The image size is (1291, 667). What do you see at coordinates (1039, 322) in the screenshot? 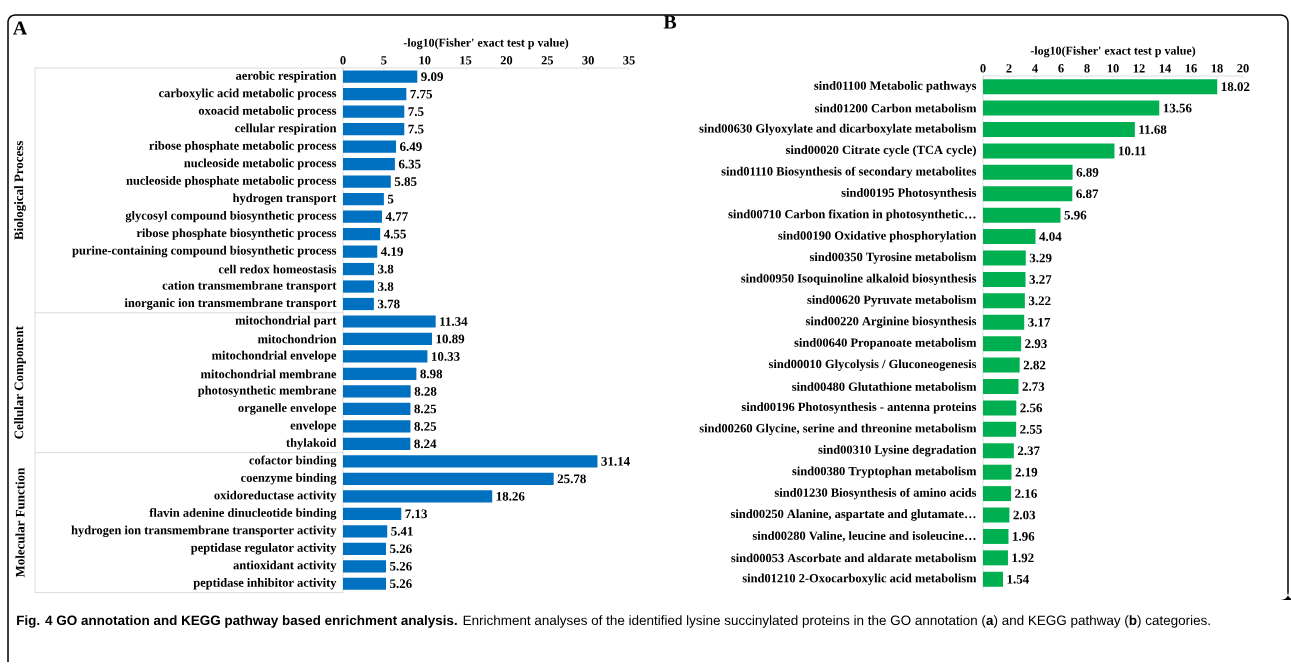
I see `data-label: 3.17` at bounding box center [1039, 322].